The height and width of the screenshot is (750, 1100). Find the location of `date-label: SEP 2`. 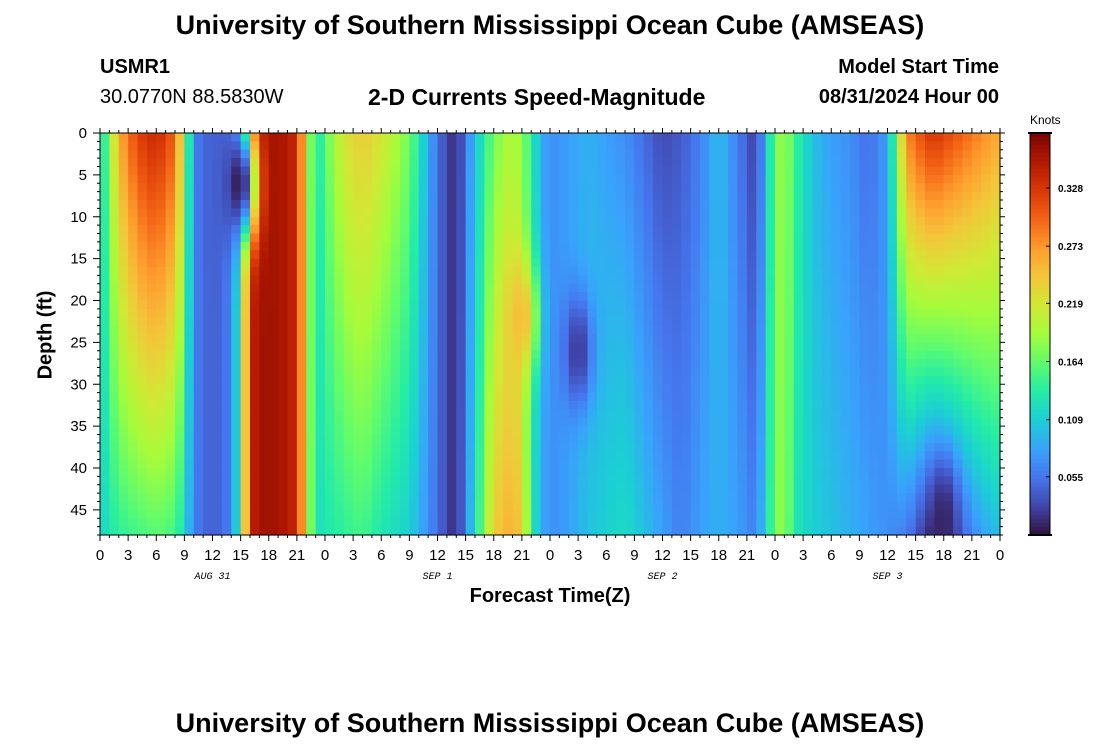

date-label: SEP 2 is located at coordinates (662, 577).